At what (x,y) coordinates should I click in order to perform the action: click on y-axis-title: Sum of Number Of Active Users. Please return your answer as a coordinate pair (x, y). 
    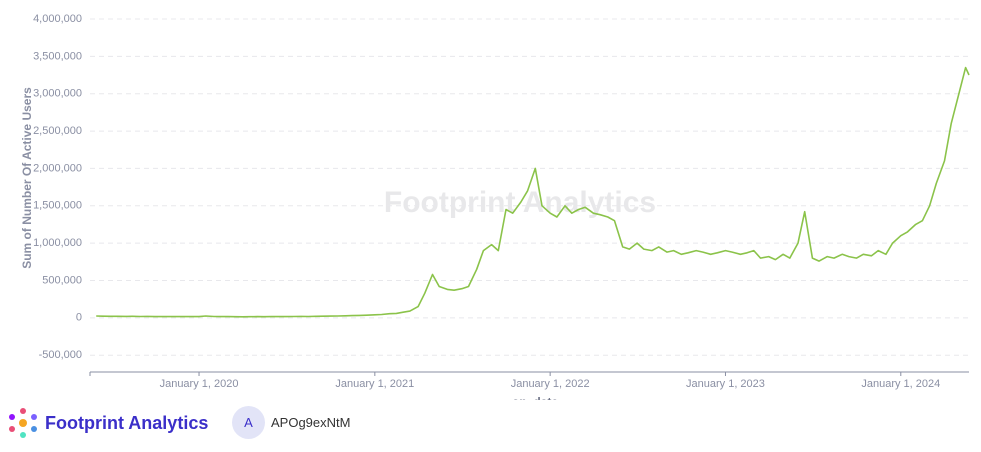
    Looking at the image, I should click on (27, 178).